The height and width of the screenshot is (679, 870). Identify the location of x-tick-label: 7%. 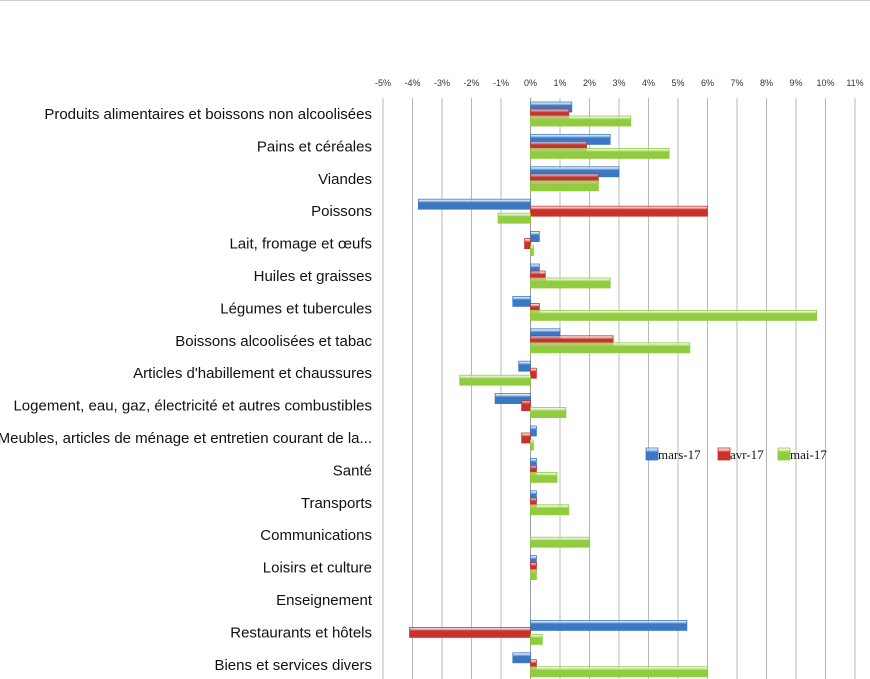
(736, 83).